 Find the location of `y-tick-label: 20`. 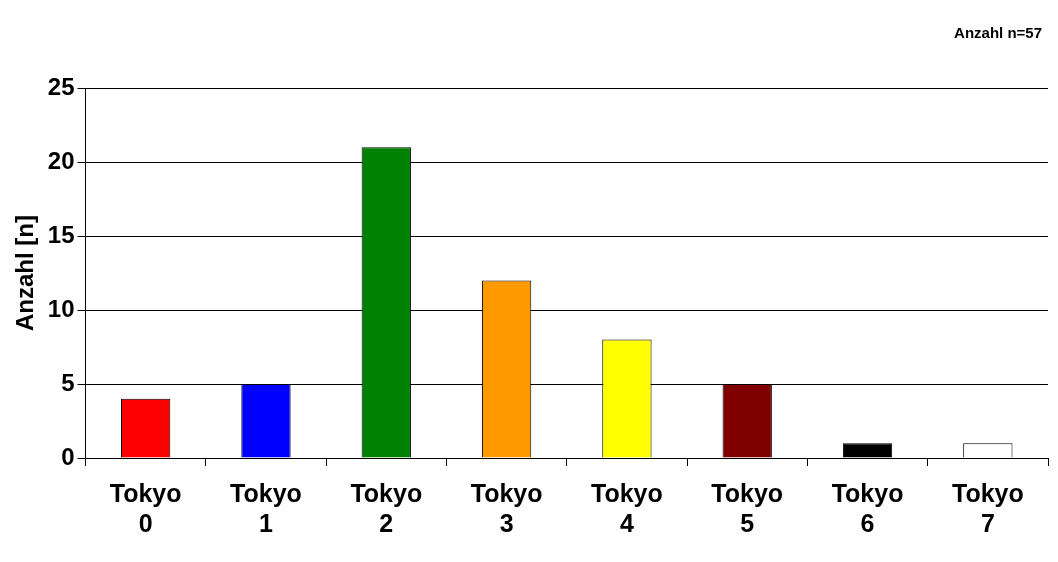

y-tick-label: 20 is located at coordinates (61, 160).